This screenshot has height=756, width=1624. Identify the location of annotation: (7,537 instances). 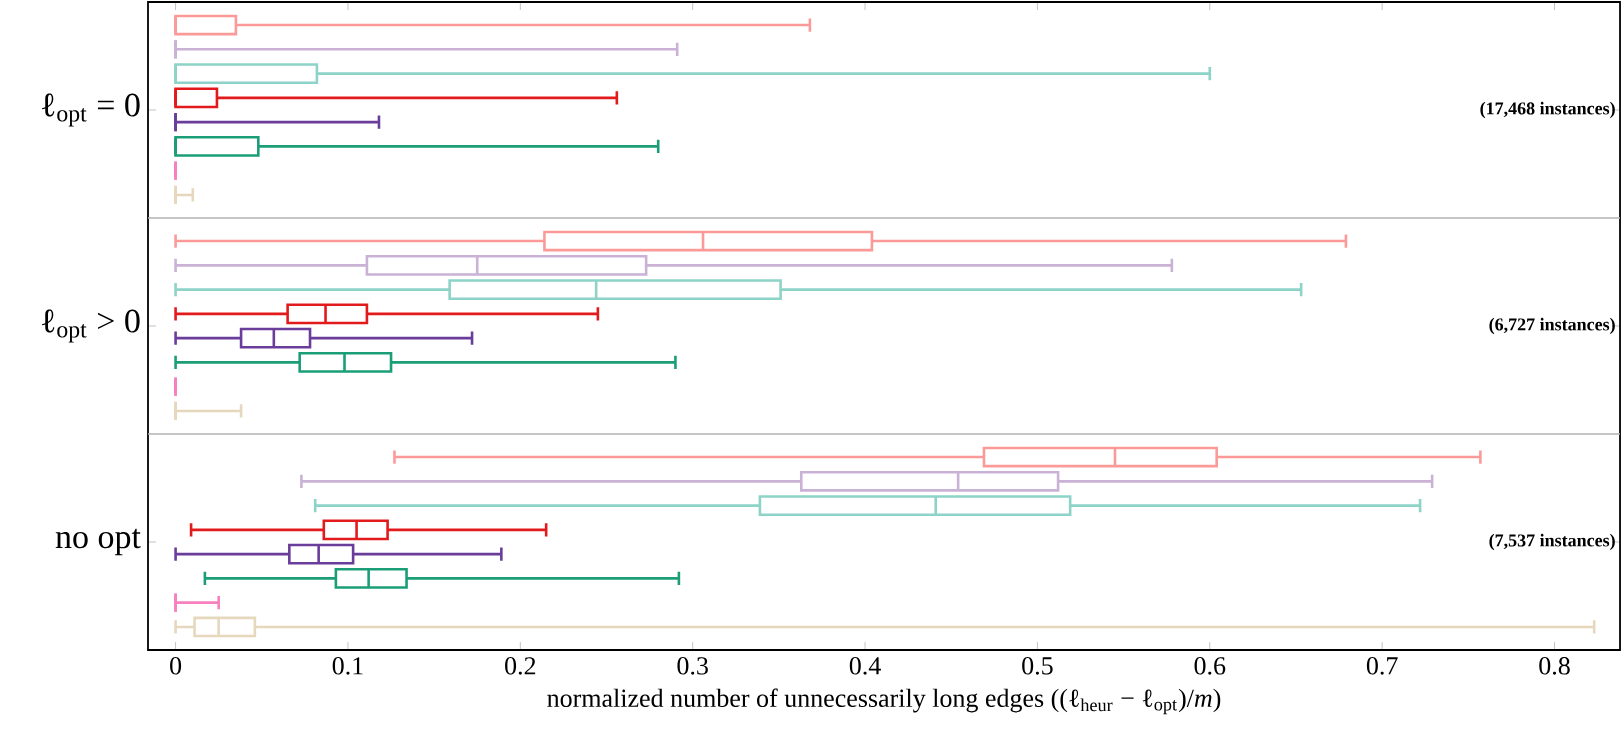
(1552, 542).